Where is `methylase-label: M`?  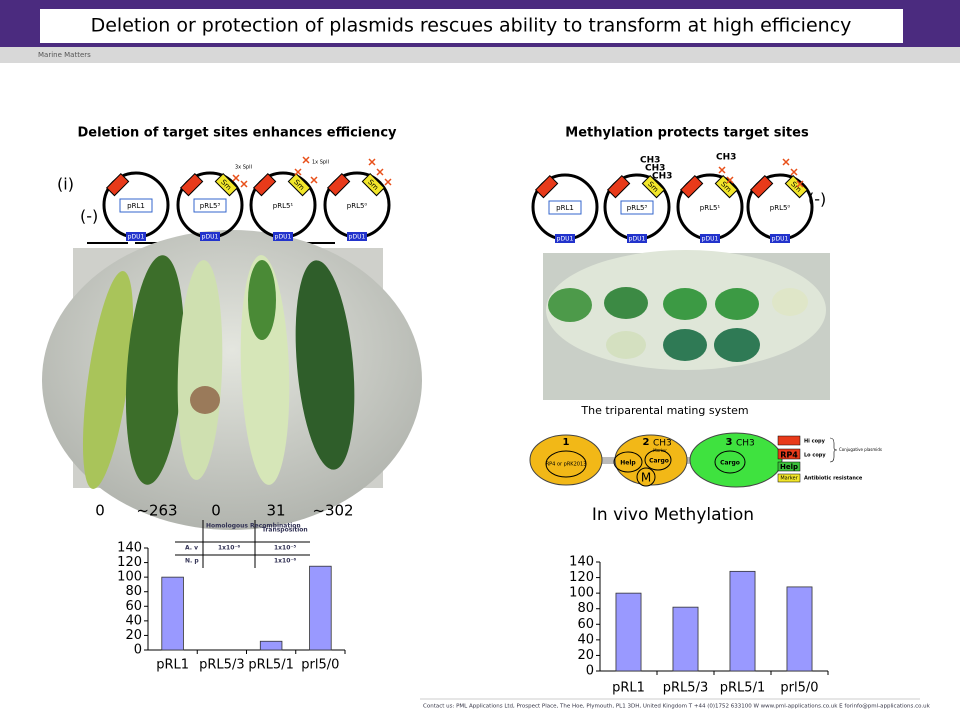
methylase-label: M is located at coordinates (646, 478).